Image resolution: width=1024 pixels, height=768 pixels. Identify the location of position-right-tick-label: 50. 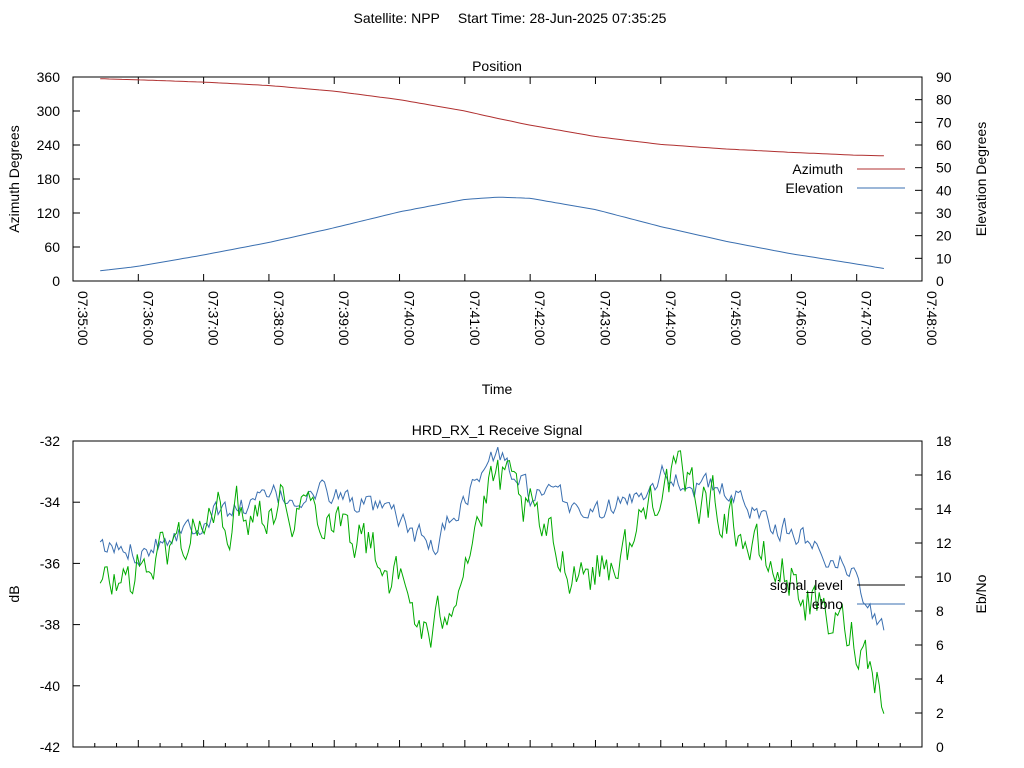
(944, 168).